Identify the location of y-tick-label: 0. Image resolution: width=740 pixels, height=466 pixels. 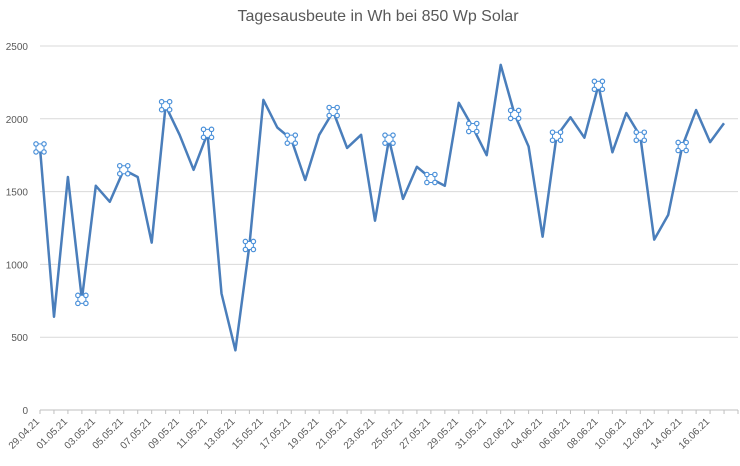
(25, 411).